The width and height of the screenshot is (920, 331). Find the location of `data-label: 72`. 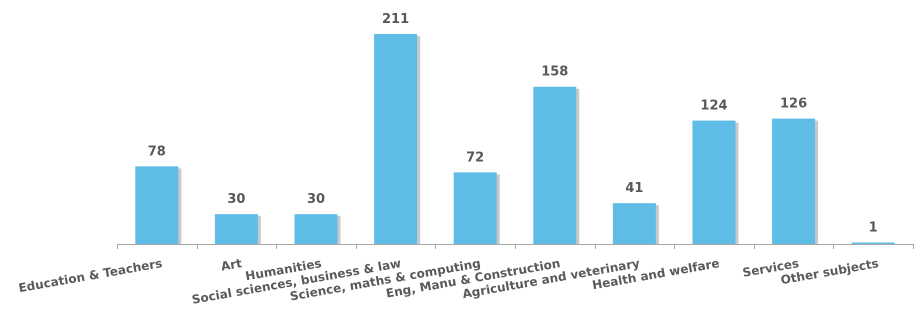

data-label: 72 is located at coordinates (475, 157).